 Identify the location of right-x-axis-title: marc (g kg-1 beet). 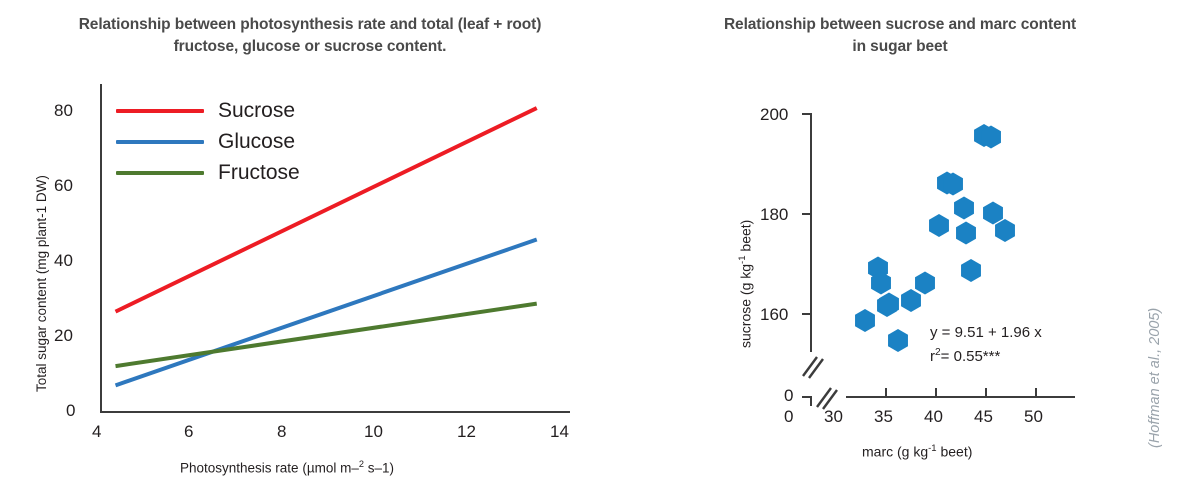
(917, 451).